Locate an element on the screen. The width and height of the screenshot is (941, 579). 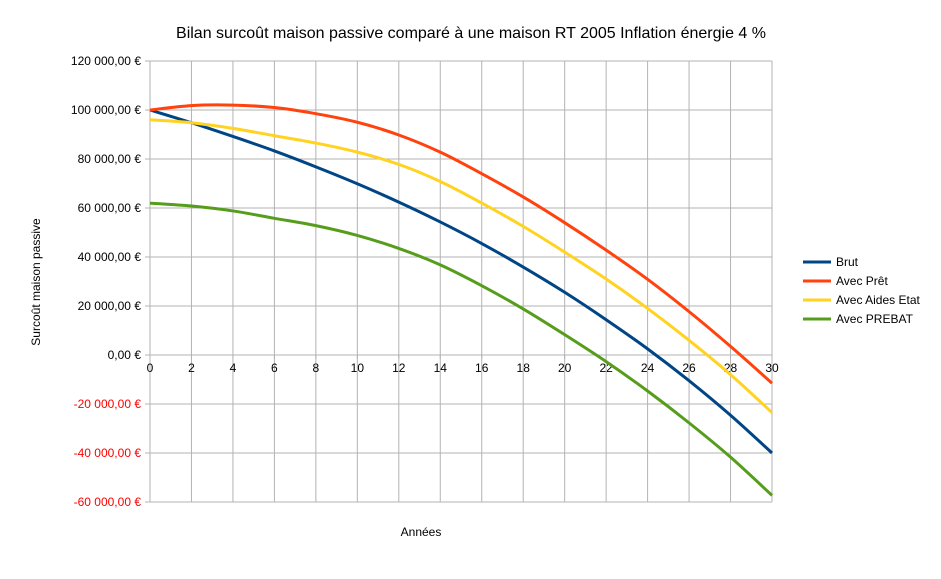
legend-label: Avec Prêt is located at coordinates (862, 281).